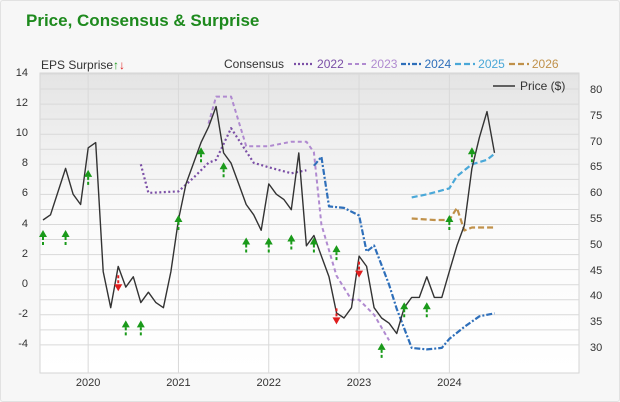 Image resolution: width=620 pixels, height=402 pixels. Describe the element at coordinates (479, 64) in the screenshot. I see `legend-item-2025: 2025` at that location.